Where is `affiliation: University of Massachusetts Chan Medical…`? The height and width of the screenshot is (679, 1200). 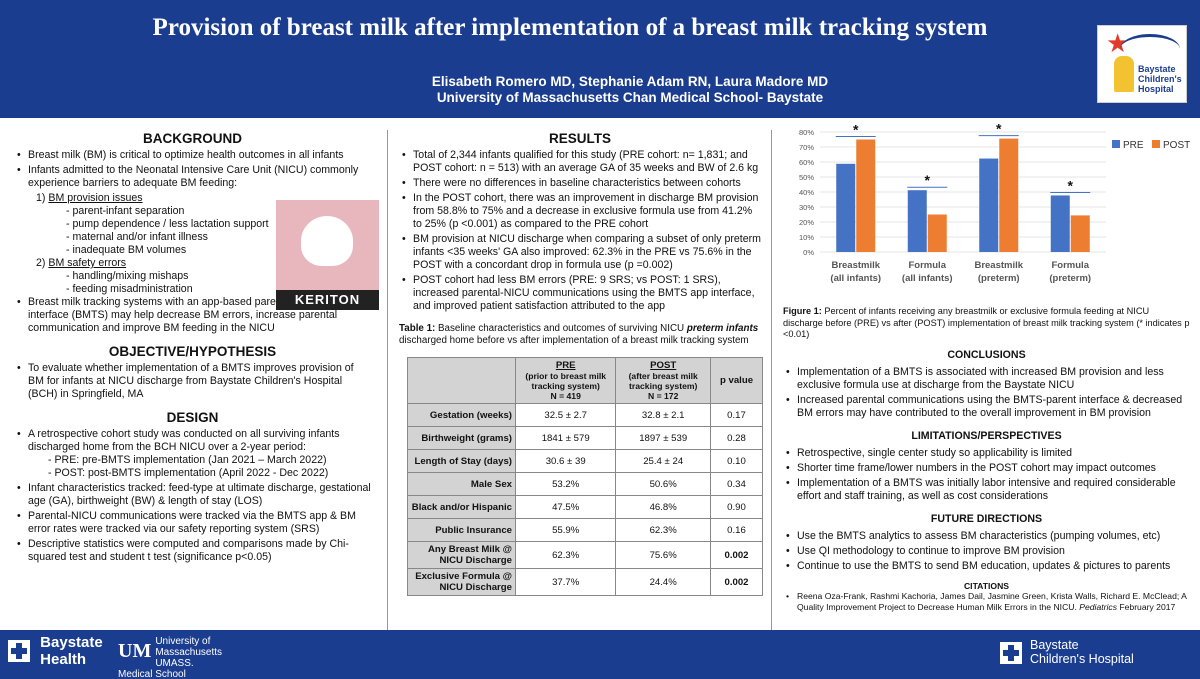
affiliation: University of Massachusetts Chan Medical… is located at coordinates (630, 97).